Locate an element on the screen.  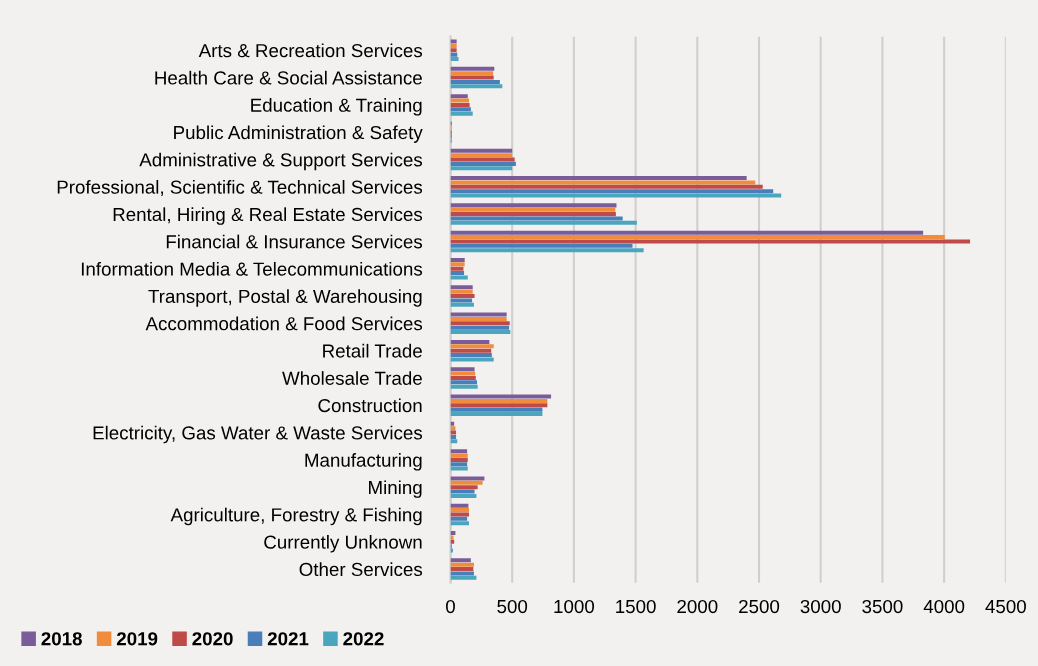
y-tick-label: Mining is located at coordinates (395, 489).